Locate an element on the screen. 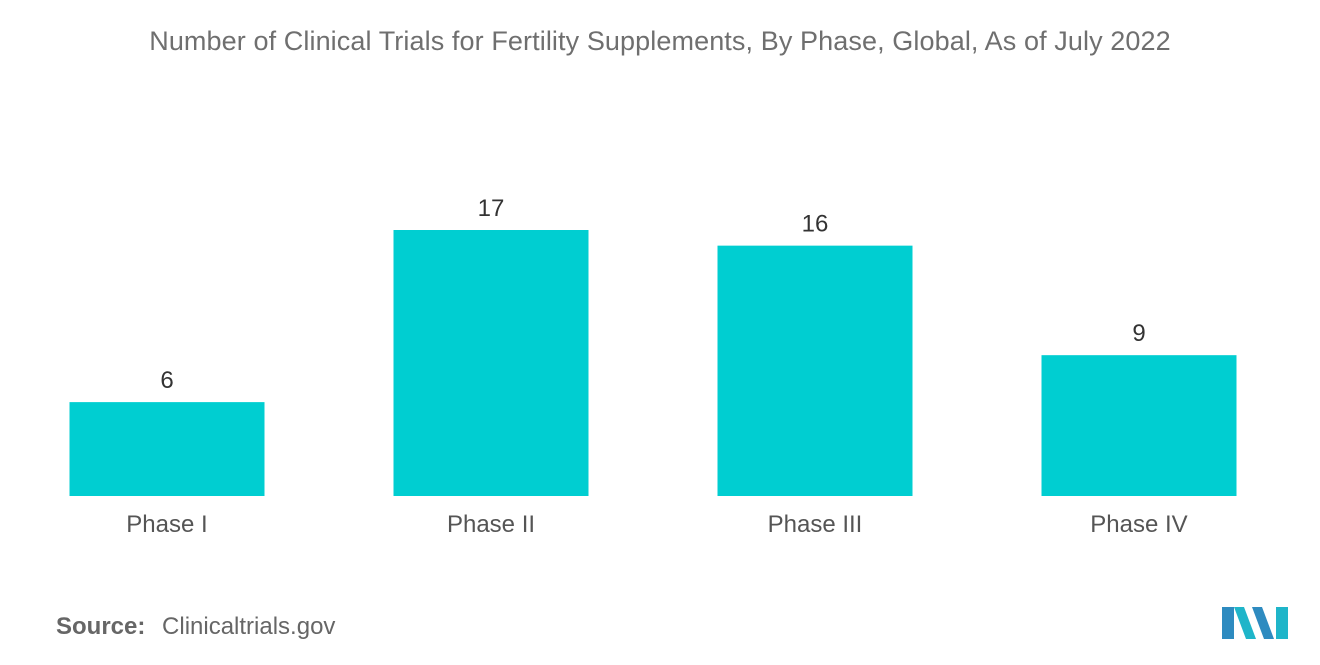  data-label: 6 is located at coordinates (166, 380).